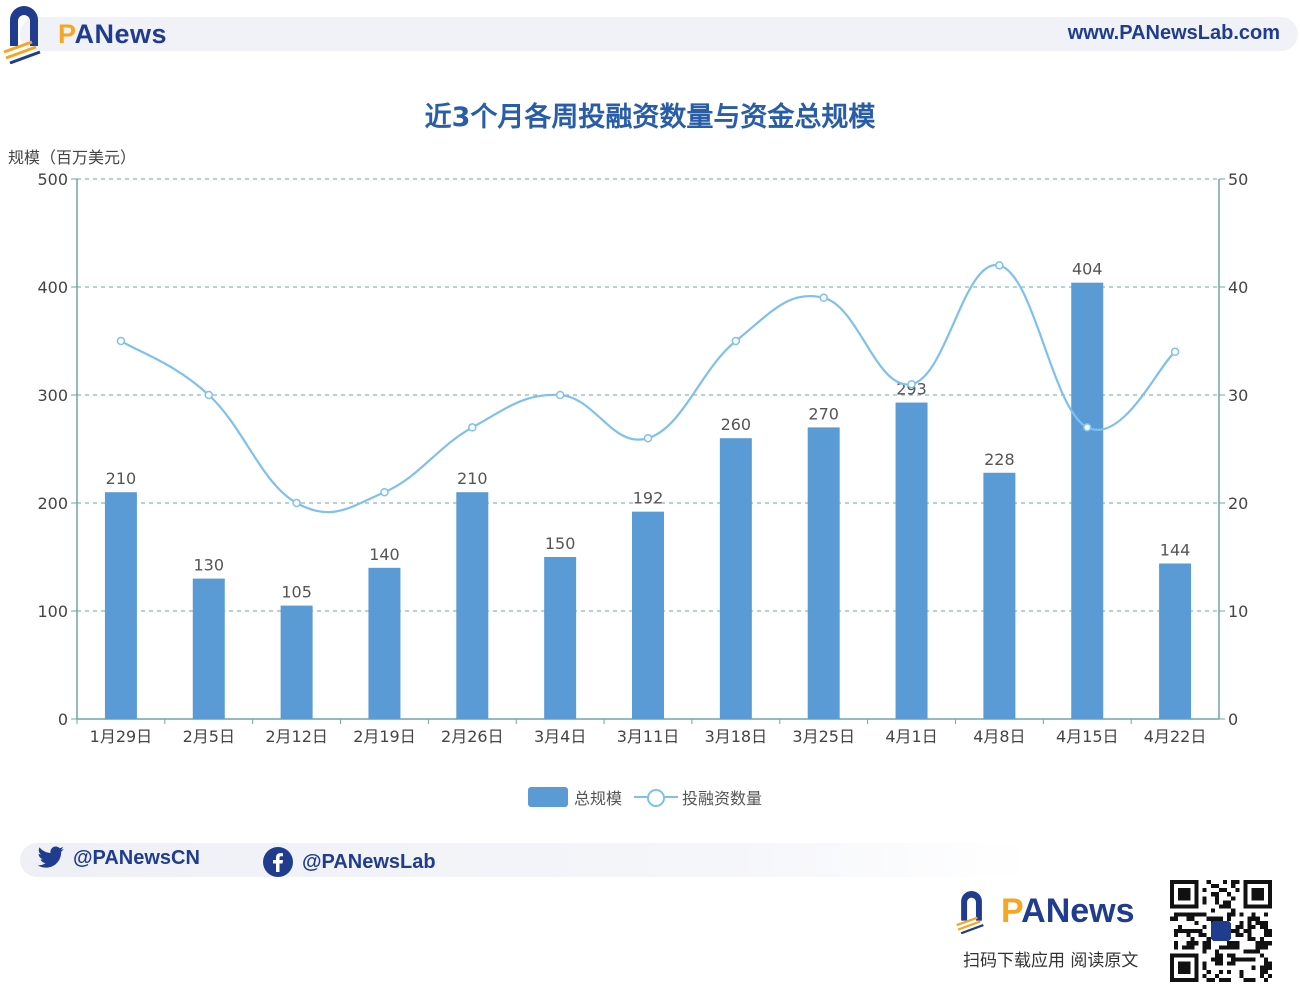 Image resolution: width=1300 pixels, height=995 pixels. I want to click on legend-line-swatch, so click(656, 797).